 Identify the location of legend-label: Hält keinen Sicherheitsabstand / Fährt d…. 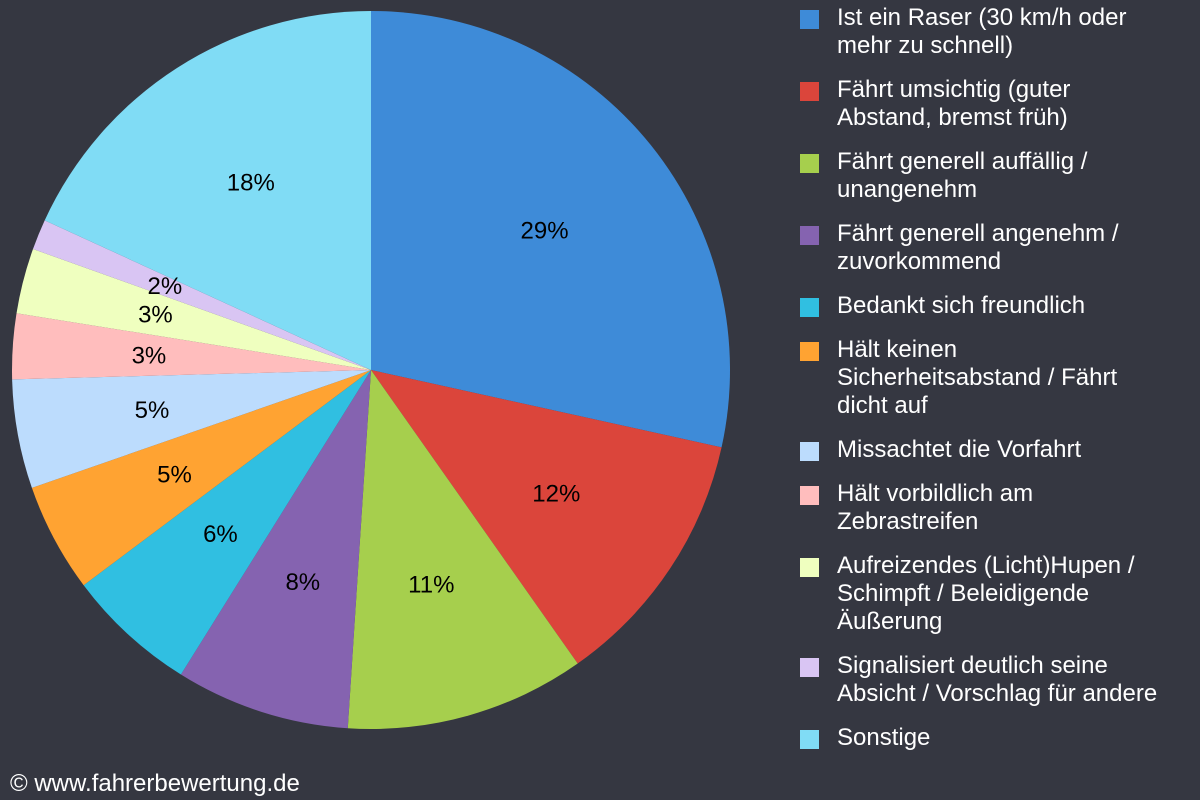
(977, 377).